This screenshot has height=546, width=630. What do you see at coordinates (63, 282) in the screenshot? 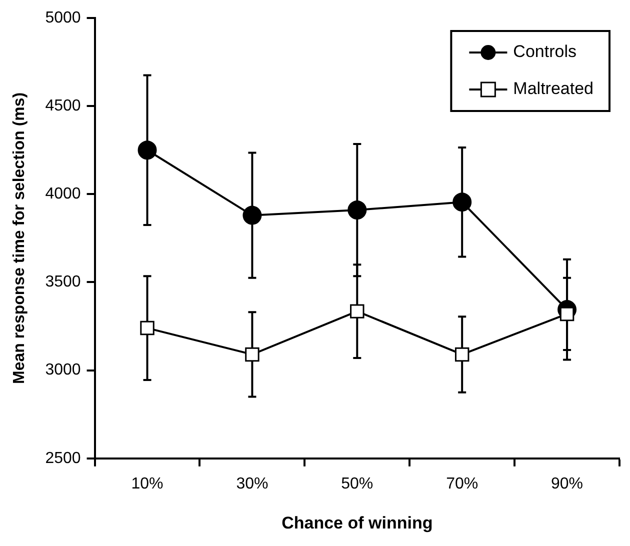
I see `y-tick-label: 3500` at bounding box center [63, 282].